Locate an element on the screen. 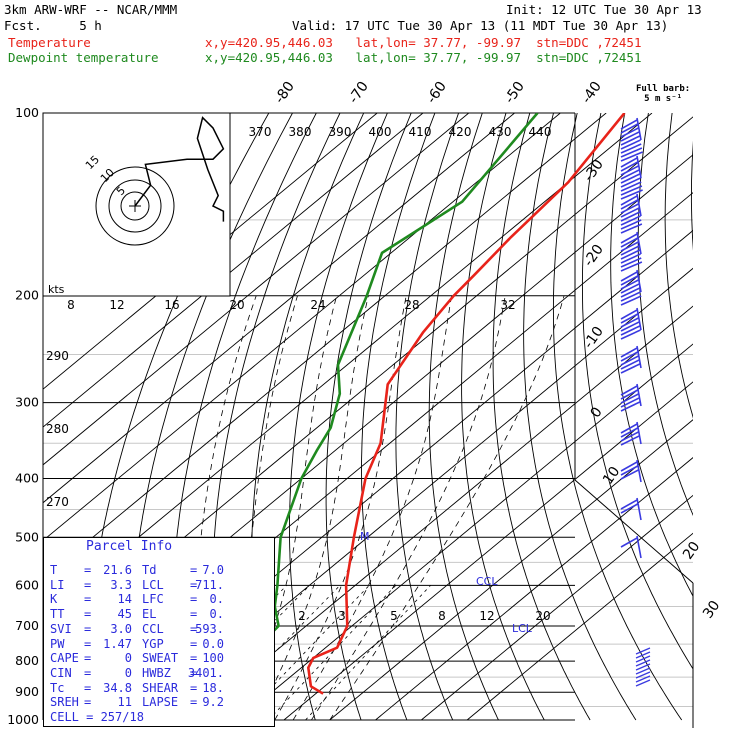  parcel-value-left: 3.3 is located at coordinates (121, 584).